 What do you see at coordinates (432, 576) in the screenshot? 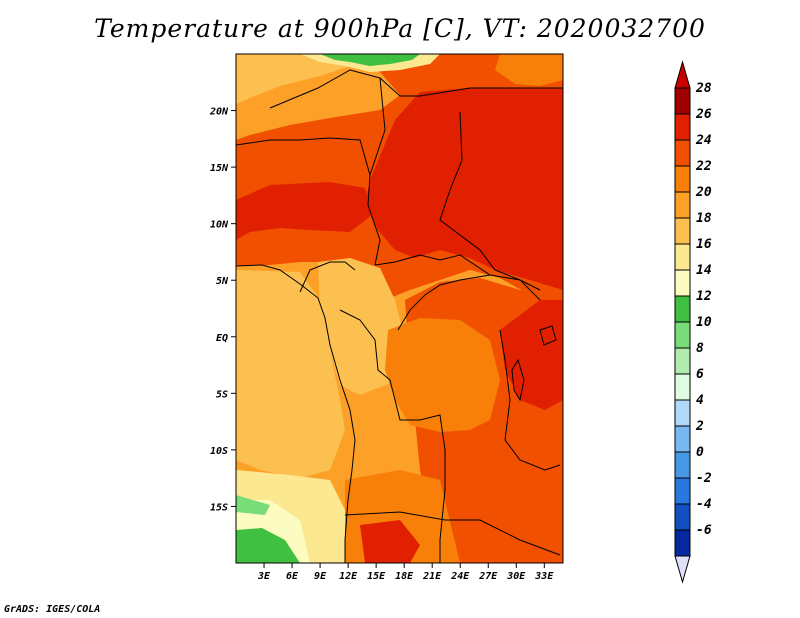
I see `lon-tick-label: 21E` at bounding box center [432, 576].